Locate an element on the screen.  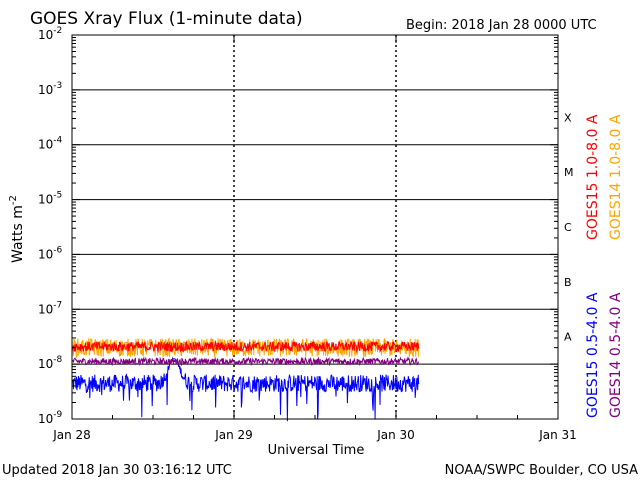
x-tick-label: Jan 28 is located at coordinates (71, 435).